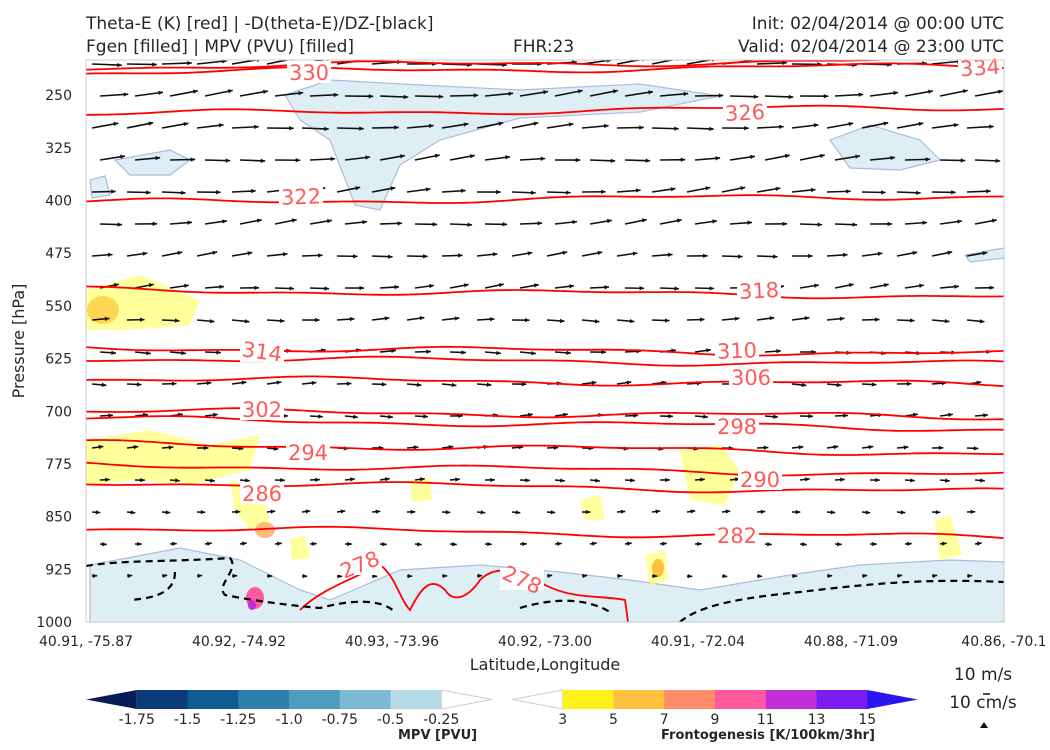  I want to click on init-time: Init: 02/04/2014 @ 00:00 UTC, so click(877, 24).